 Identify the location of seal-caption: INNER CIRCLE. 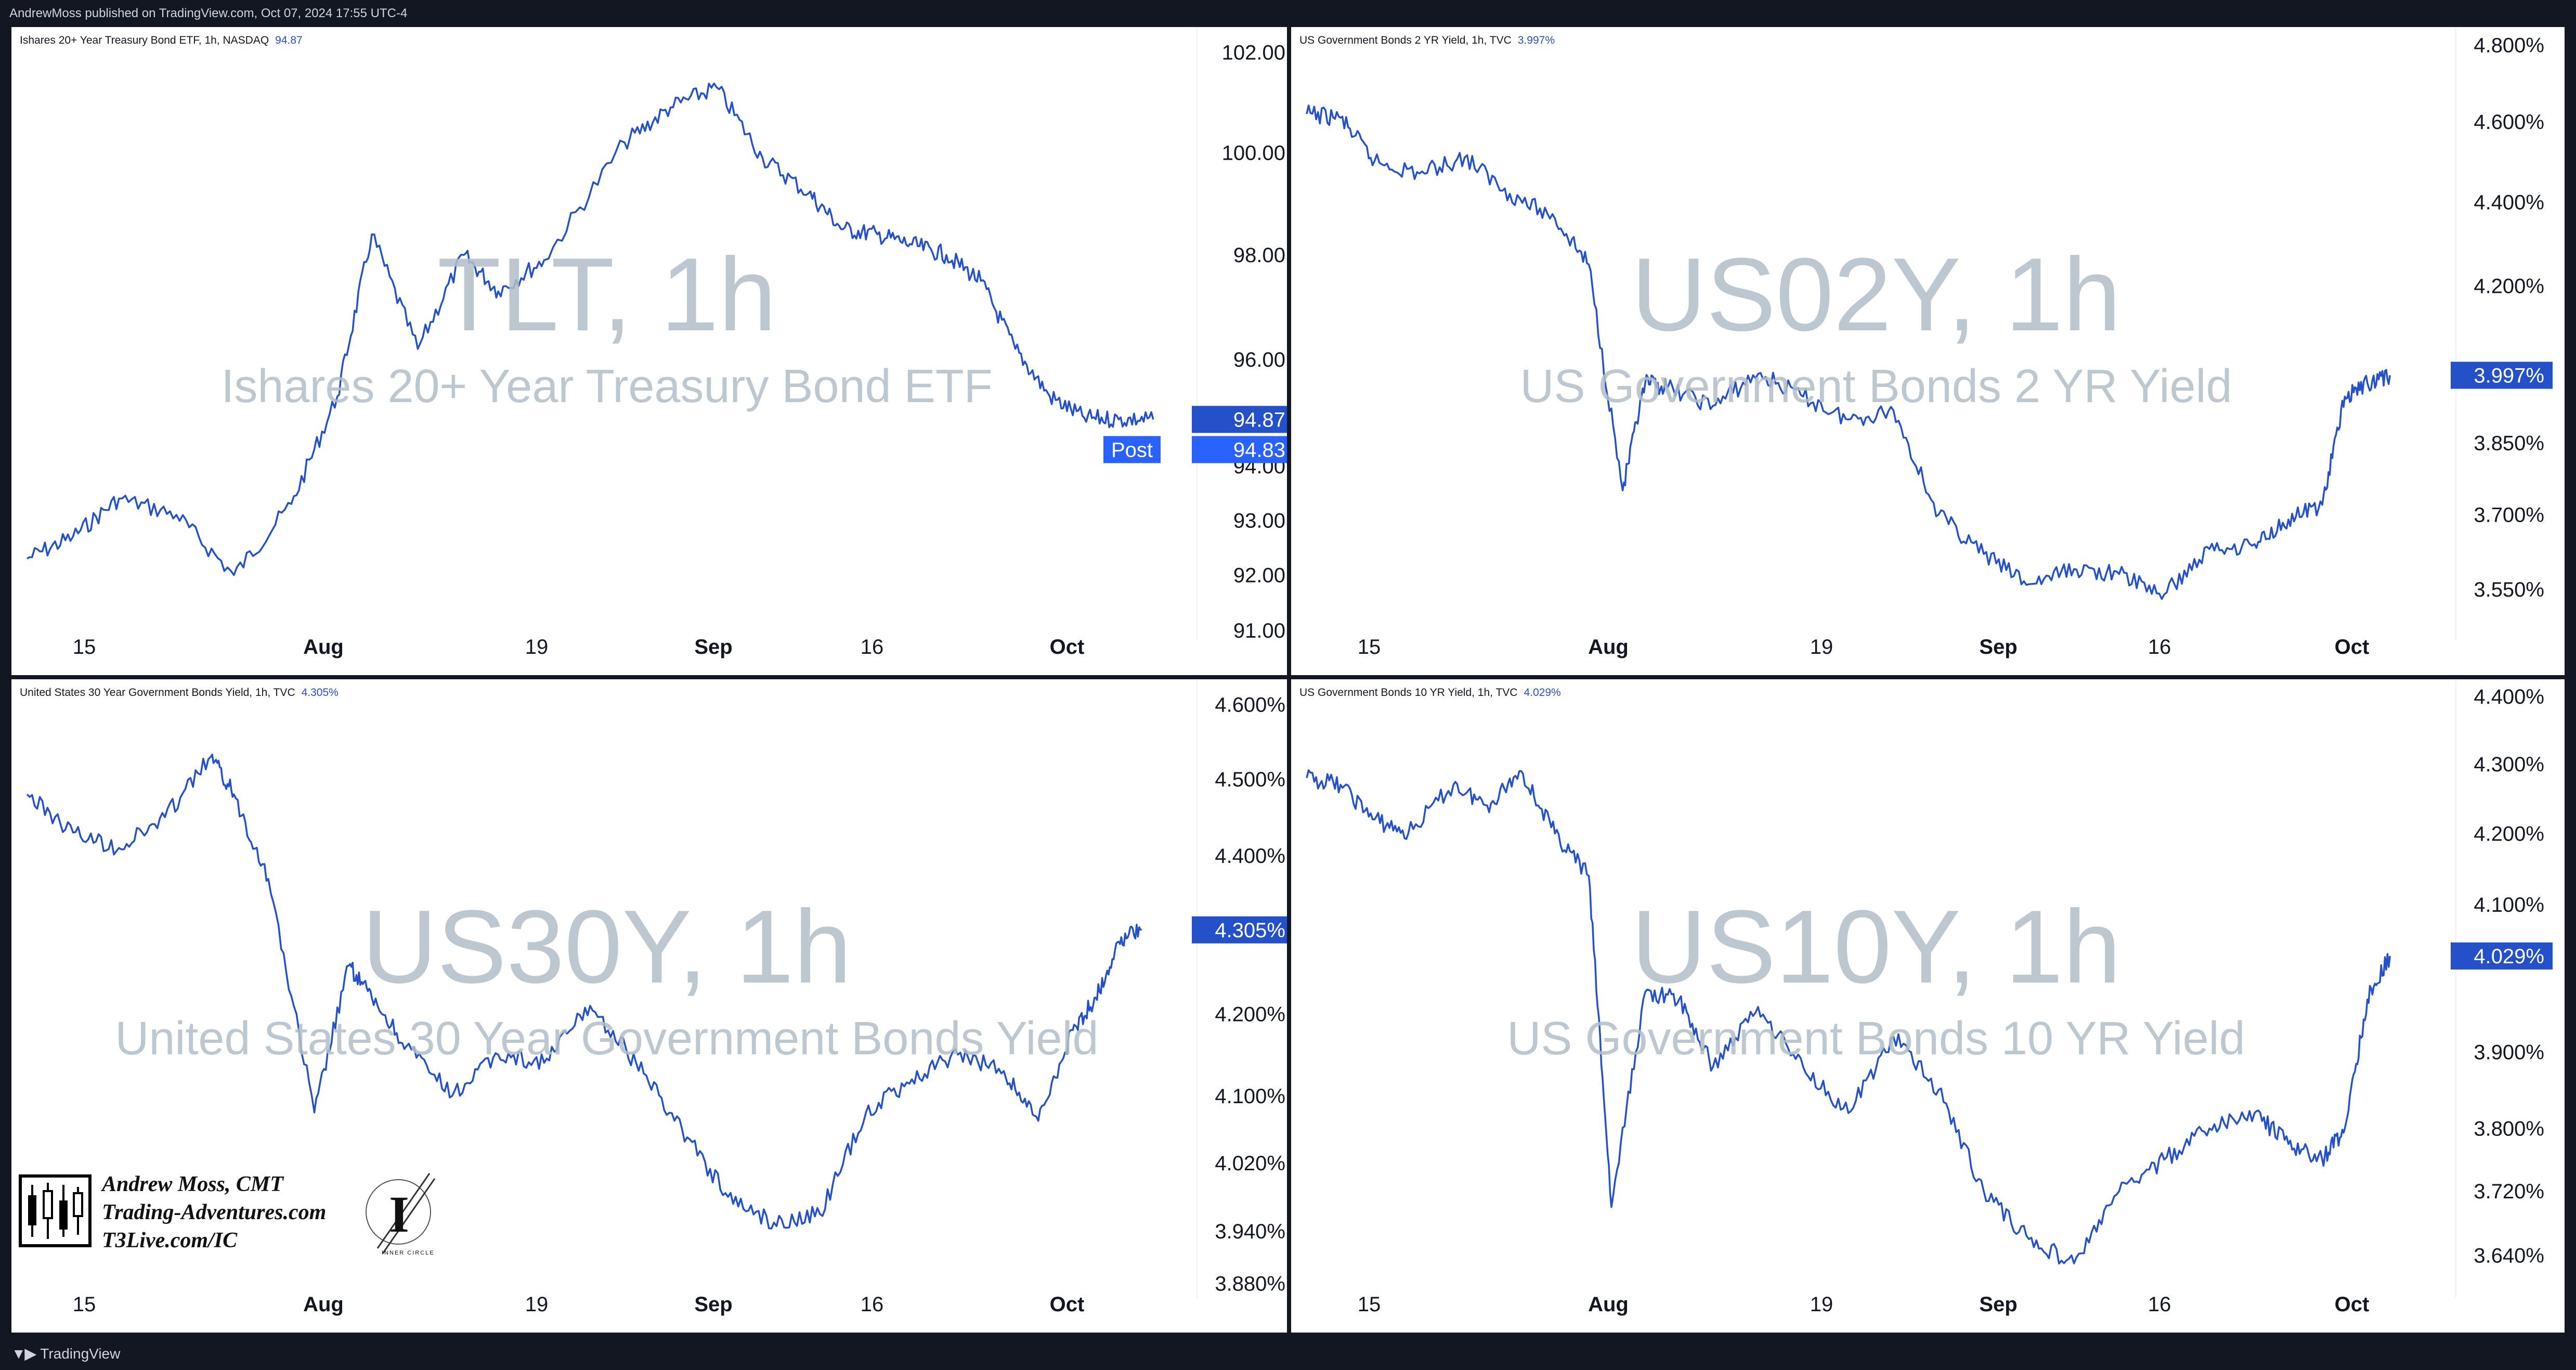
(408, 1253).